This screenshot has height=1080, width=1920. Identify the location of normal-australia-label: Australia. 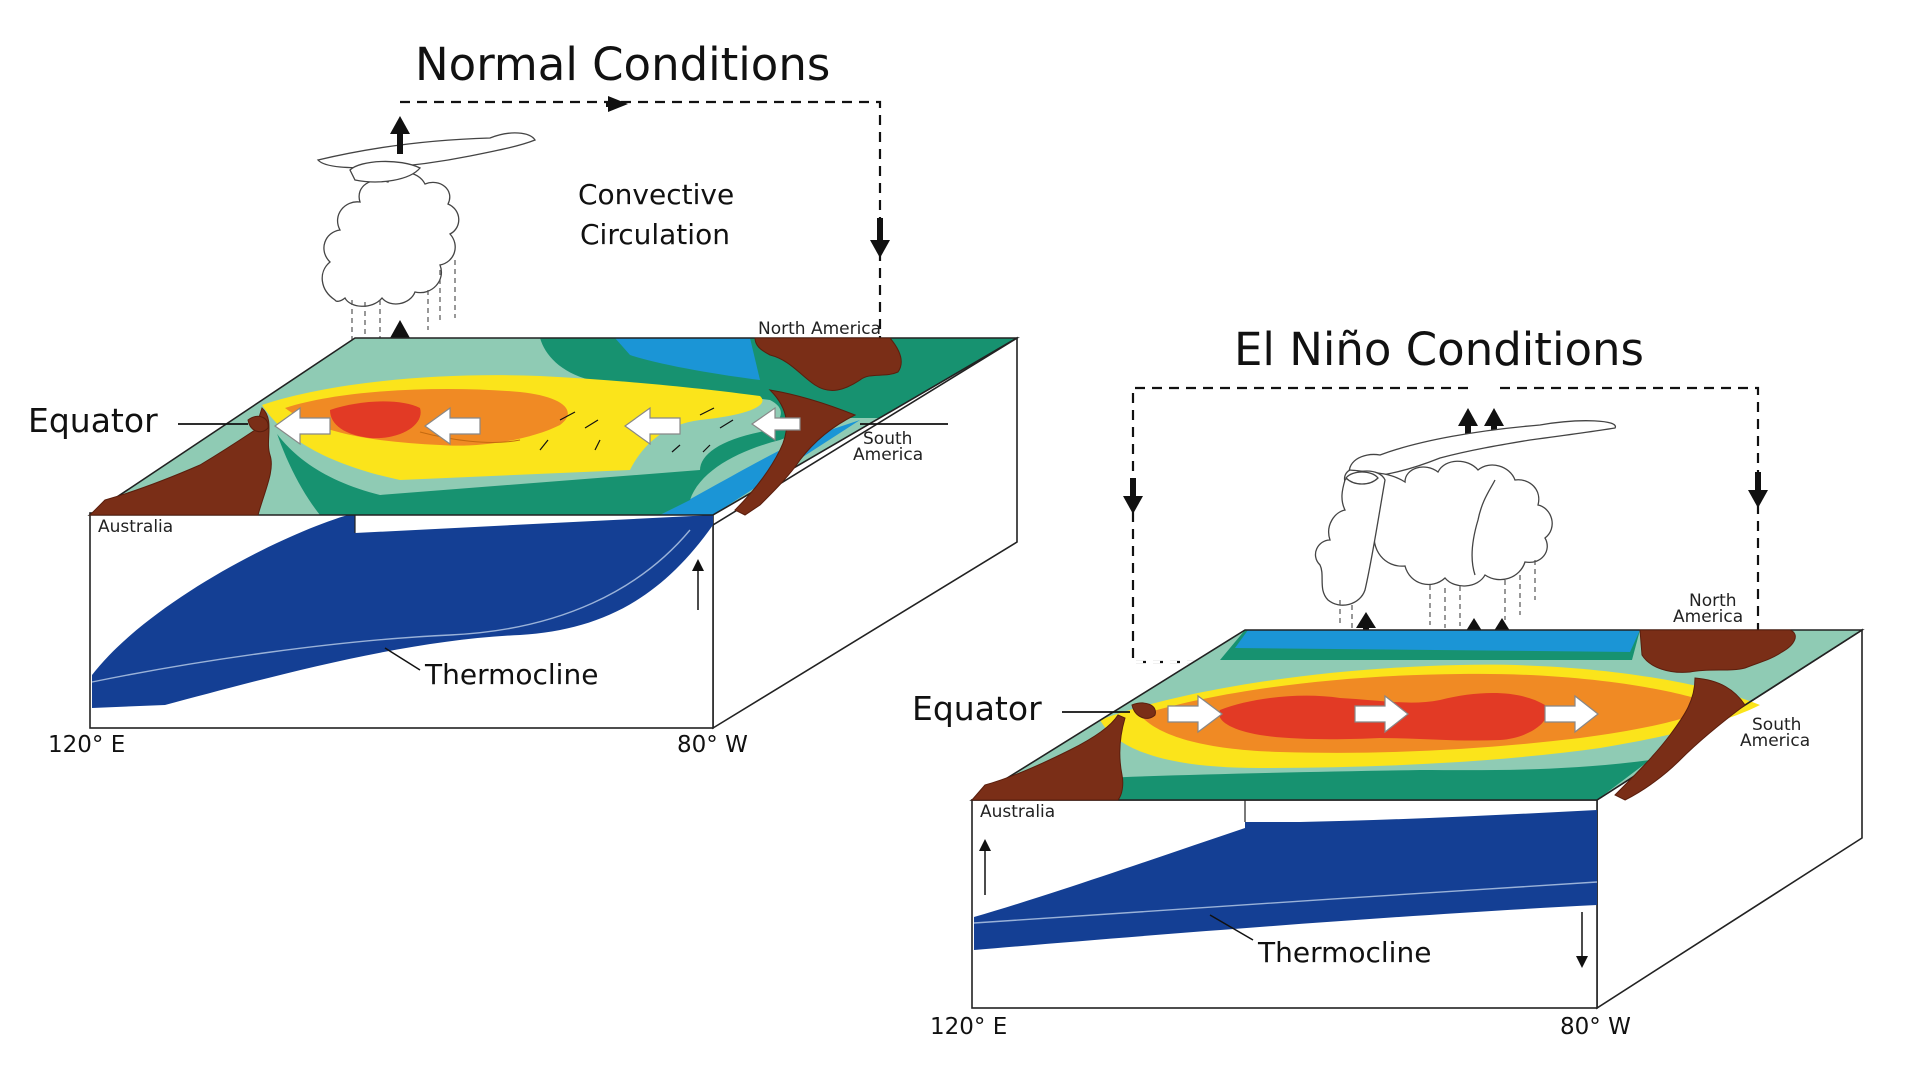
(135, 527).